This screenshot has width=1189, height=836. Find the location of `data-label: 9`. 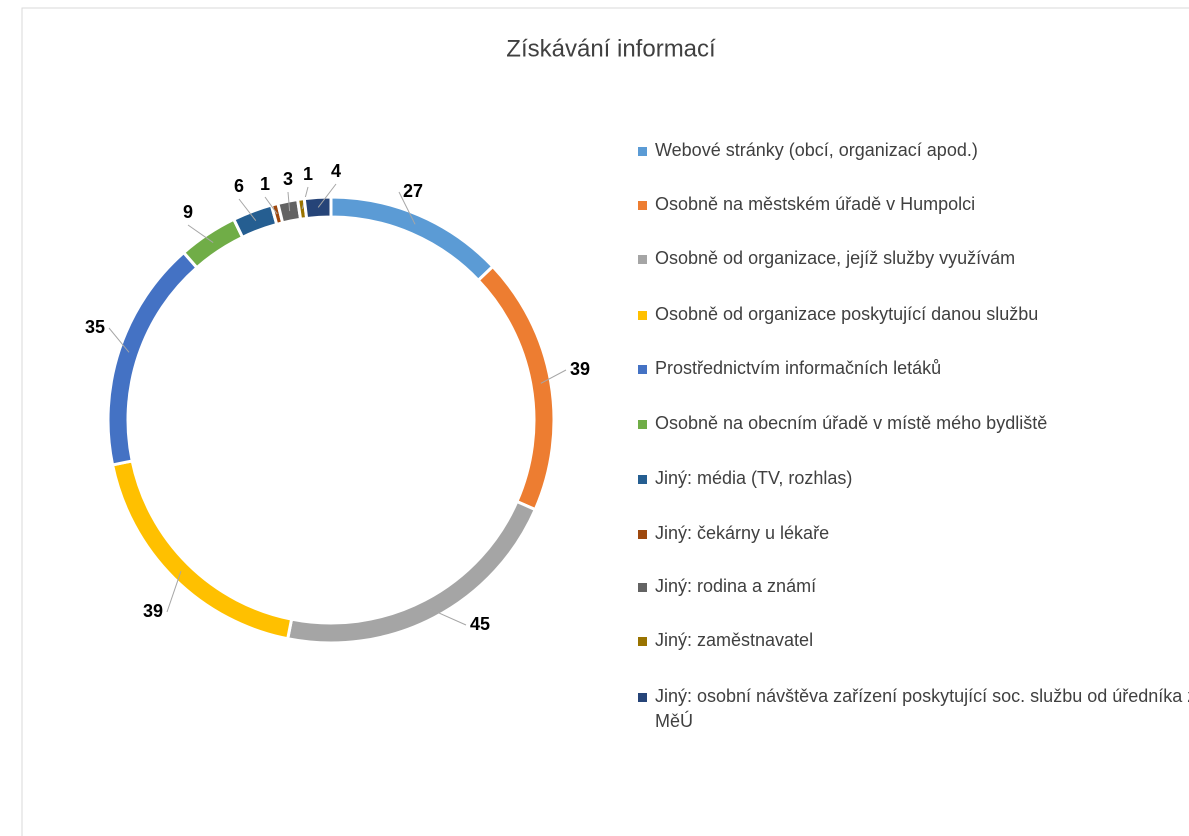

data-label: 9 is located at coordinates (188, 212).